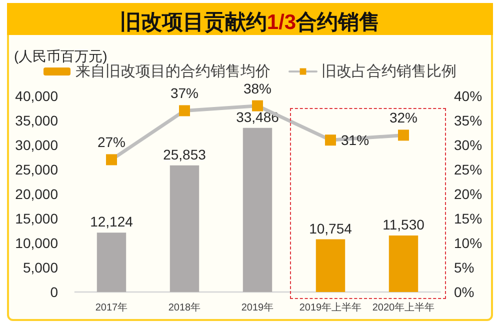 The height and width of the screenshot is (329, 500). What do you see at coordinates (40, 268) in the screenshot?
I see `y-tick-label: 5,000` at bounding box center [40, 268].